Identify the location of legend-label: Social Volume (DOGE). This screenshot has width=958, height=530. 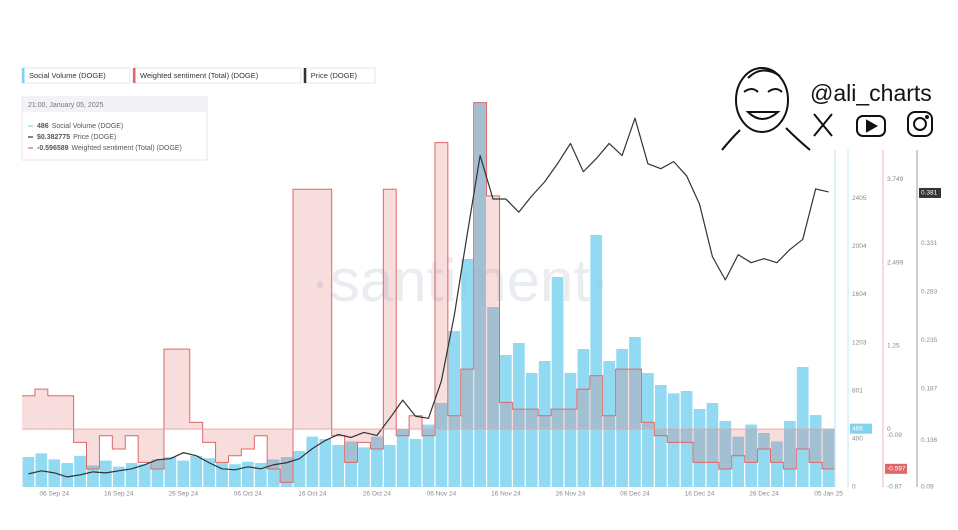
(67, 75).